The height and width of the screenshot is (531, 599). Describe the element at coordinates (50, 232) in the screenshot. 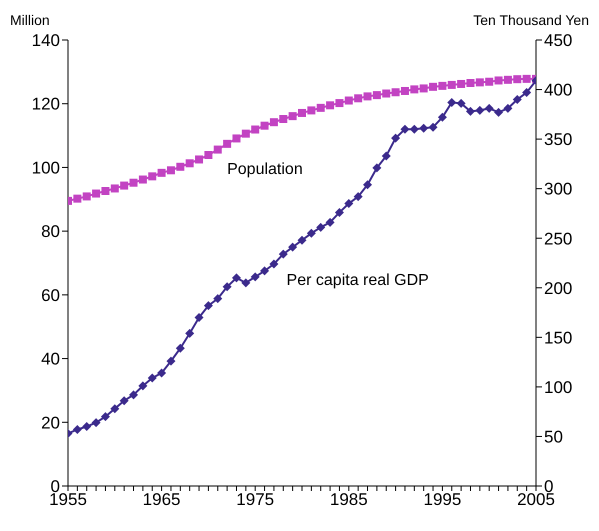

I see `y-tick-label: 80` at that location.